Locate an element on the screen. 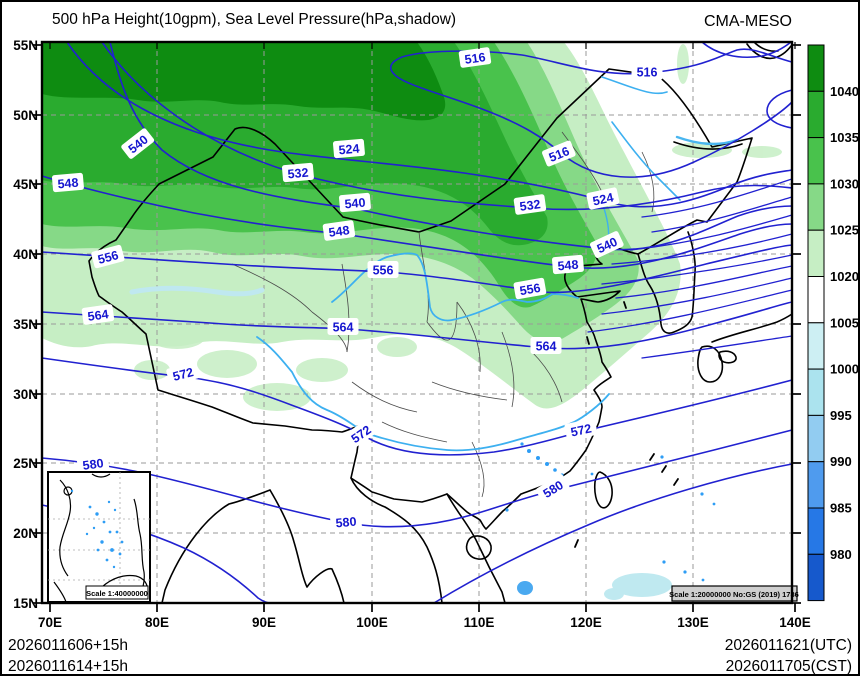 This screenshot has height=676, width=860. colorbar-tick-label: 980 is located at coordinates (841, 554).